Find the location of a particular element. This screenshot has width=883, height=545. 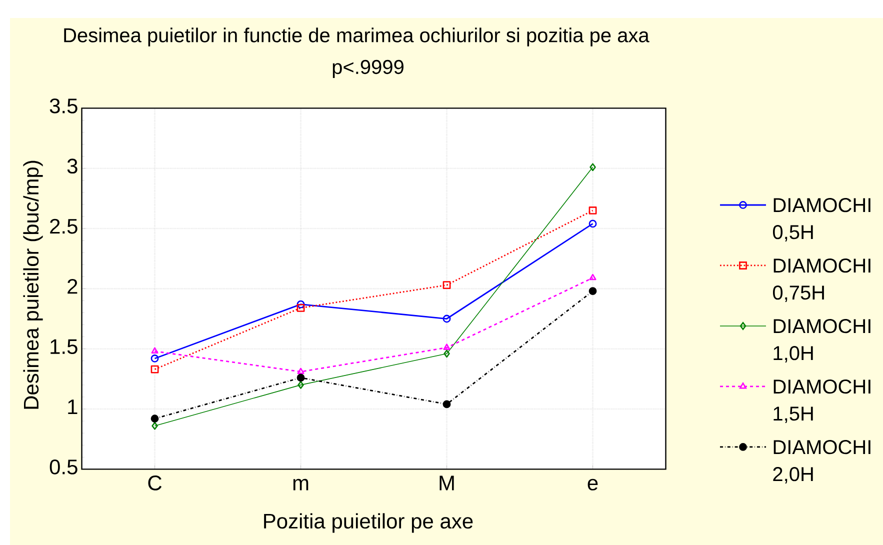

x-axis-title: Pozitia puietilor pe axe is located at coordinates (368, 523).